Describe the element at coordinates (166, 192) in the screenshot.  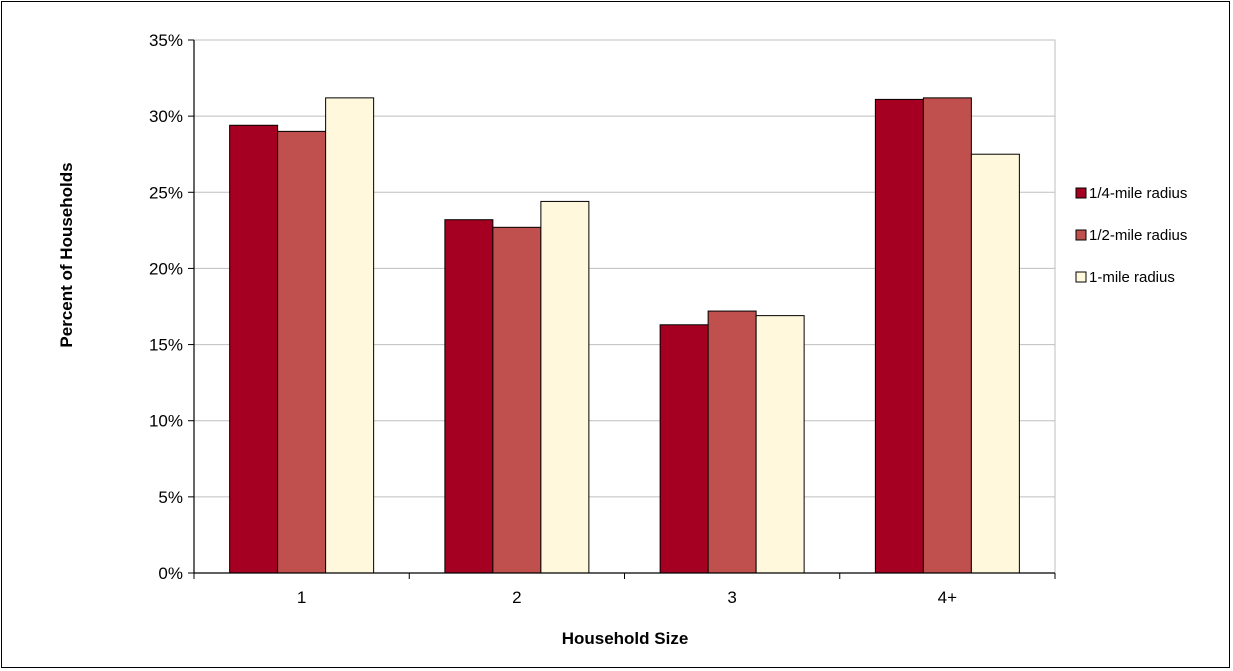
I see `y-tick-label: 25%` at that location.